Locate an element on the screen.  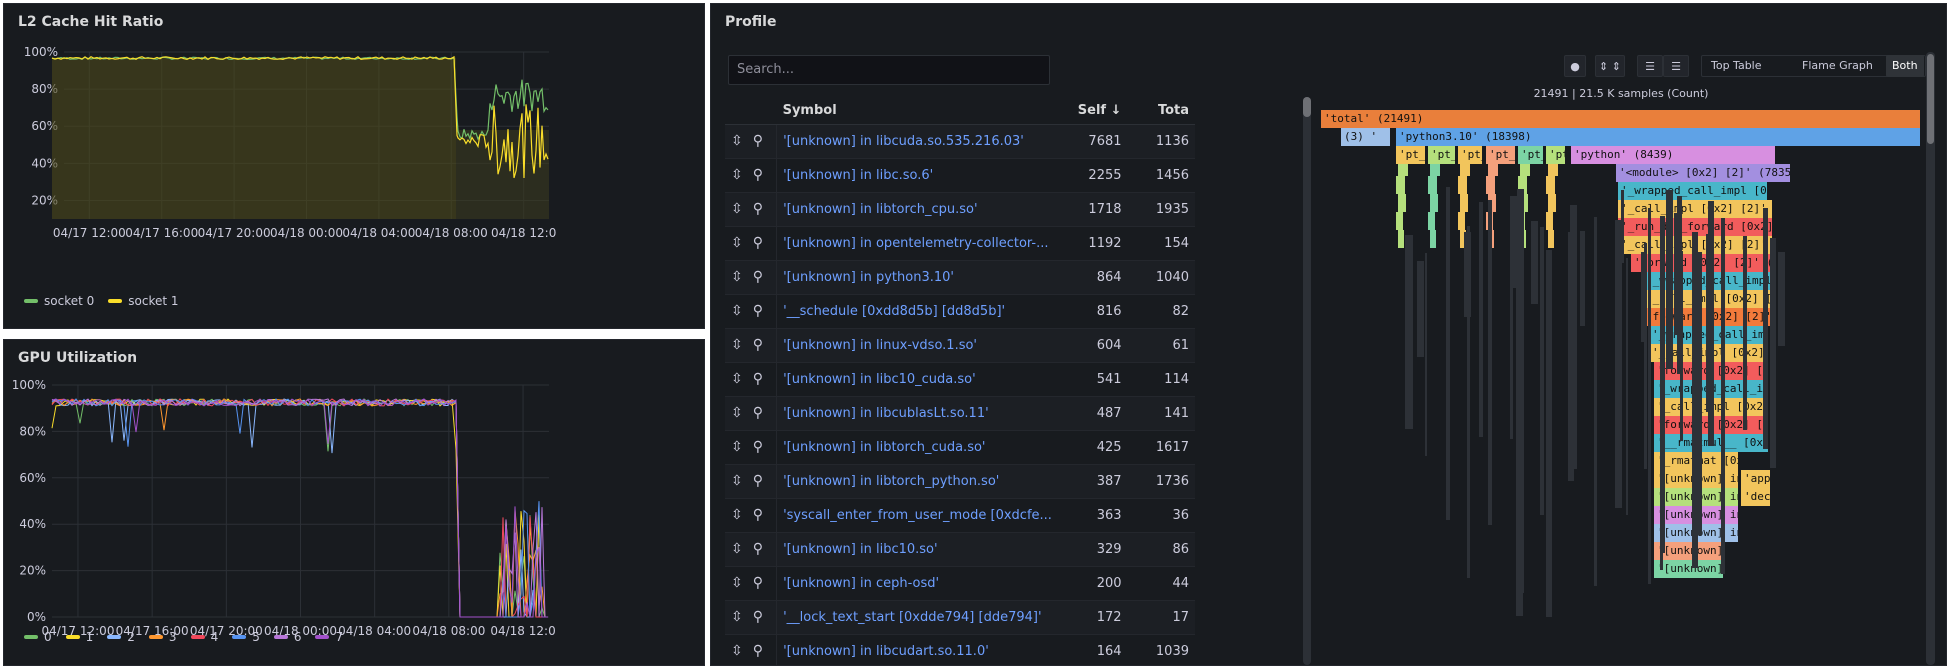
legend-item: 3 is located at coordinates (162, 637).